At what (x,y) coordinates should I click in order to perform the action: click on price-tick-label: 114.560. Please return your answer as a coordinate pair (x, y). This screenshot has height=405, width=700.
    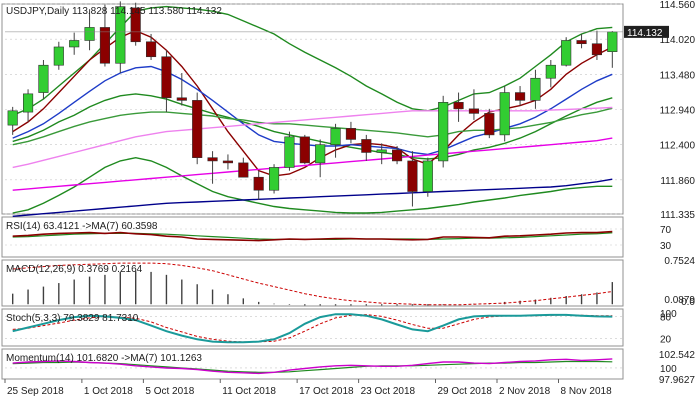
    Looking at the image, I should click on (678, 5).